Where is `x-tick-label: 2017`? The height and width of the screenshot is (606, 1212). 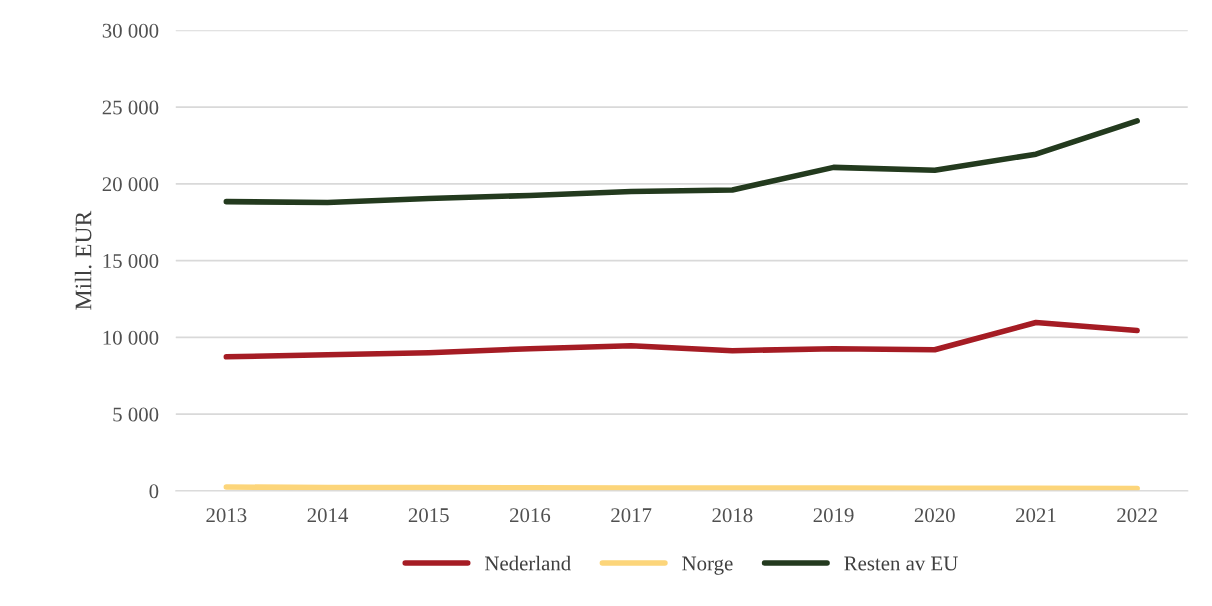
x-tick-label: 2017 is located at coordinates (631, 515).